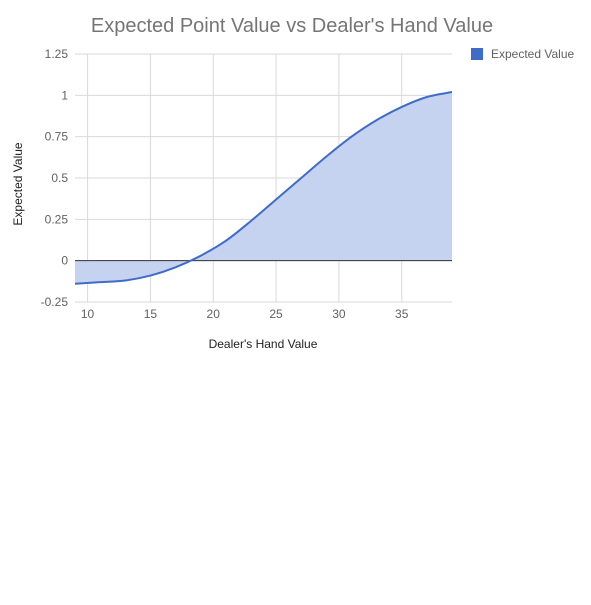  I want to click on x-axis-ticks: 10 15 20 25 30 35, so click(245, 314).